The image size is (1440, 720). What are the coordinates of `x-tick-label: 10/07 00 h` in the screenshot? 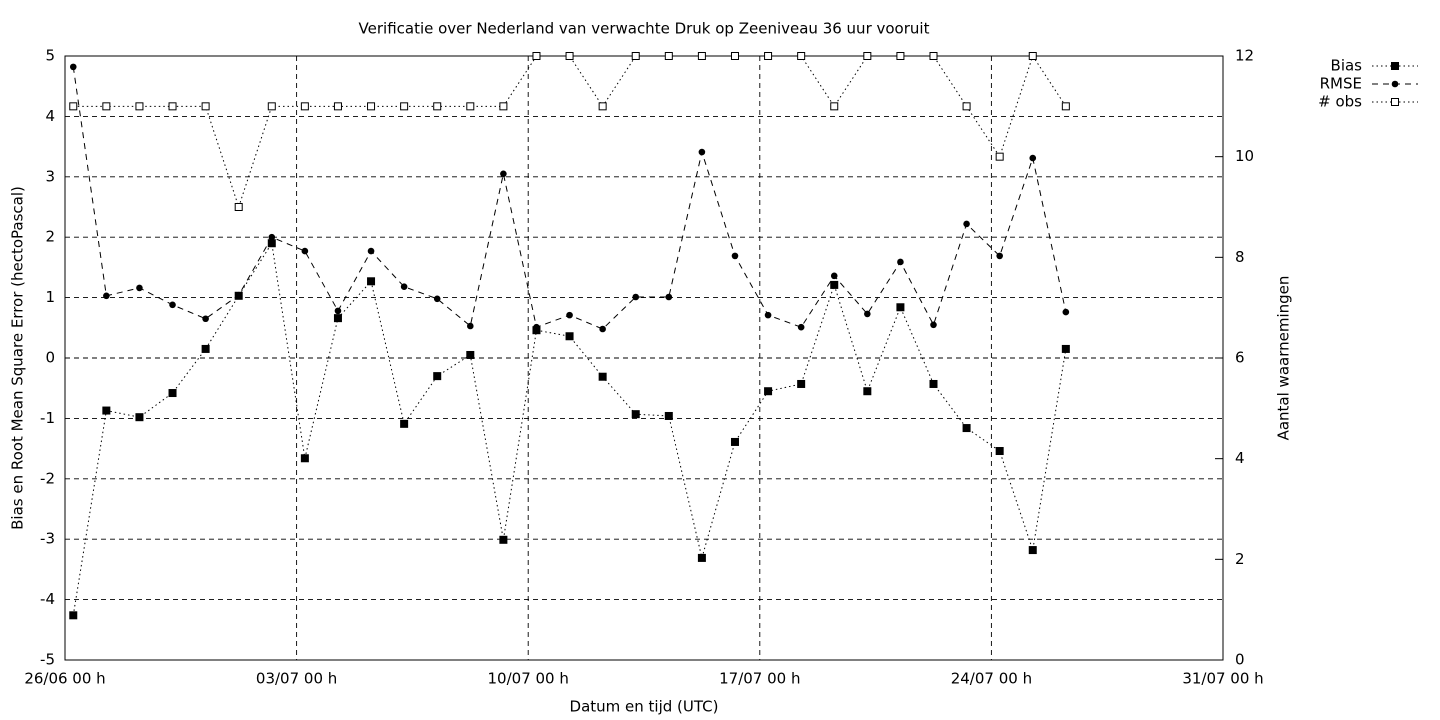 It's located at (528, 679).